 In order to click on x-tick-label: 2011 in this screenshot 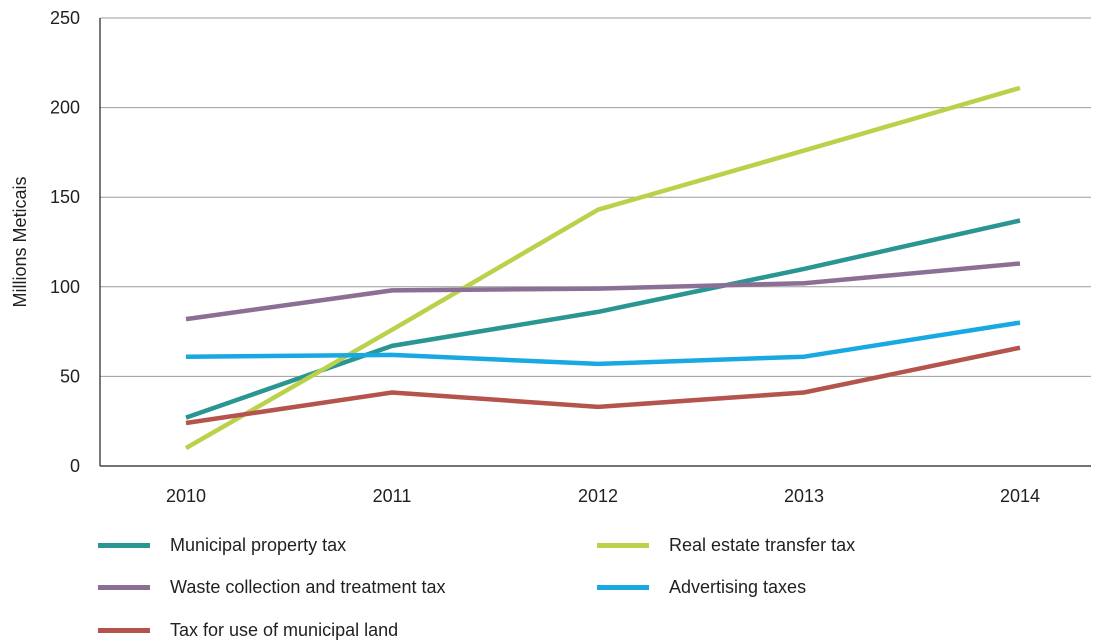, I will do `click(392, 496)`.